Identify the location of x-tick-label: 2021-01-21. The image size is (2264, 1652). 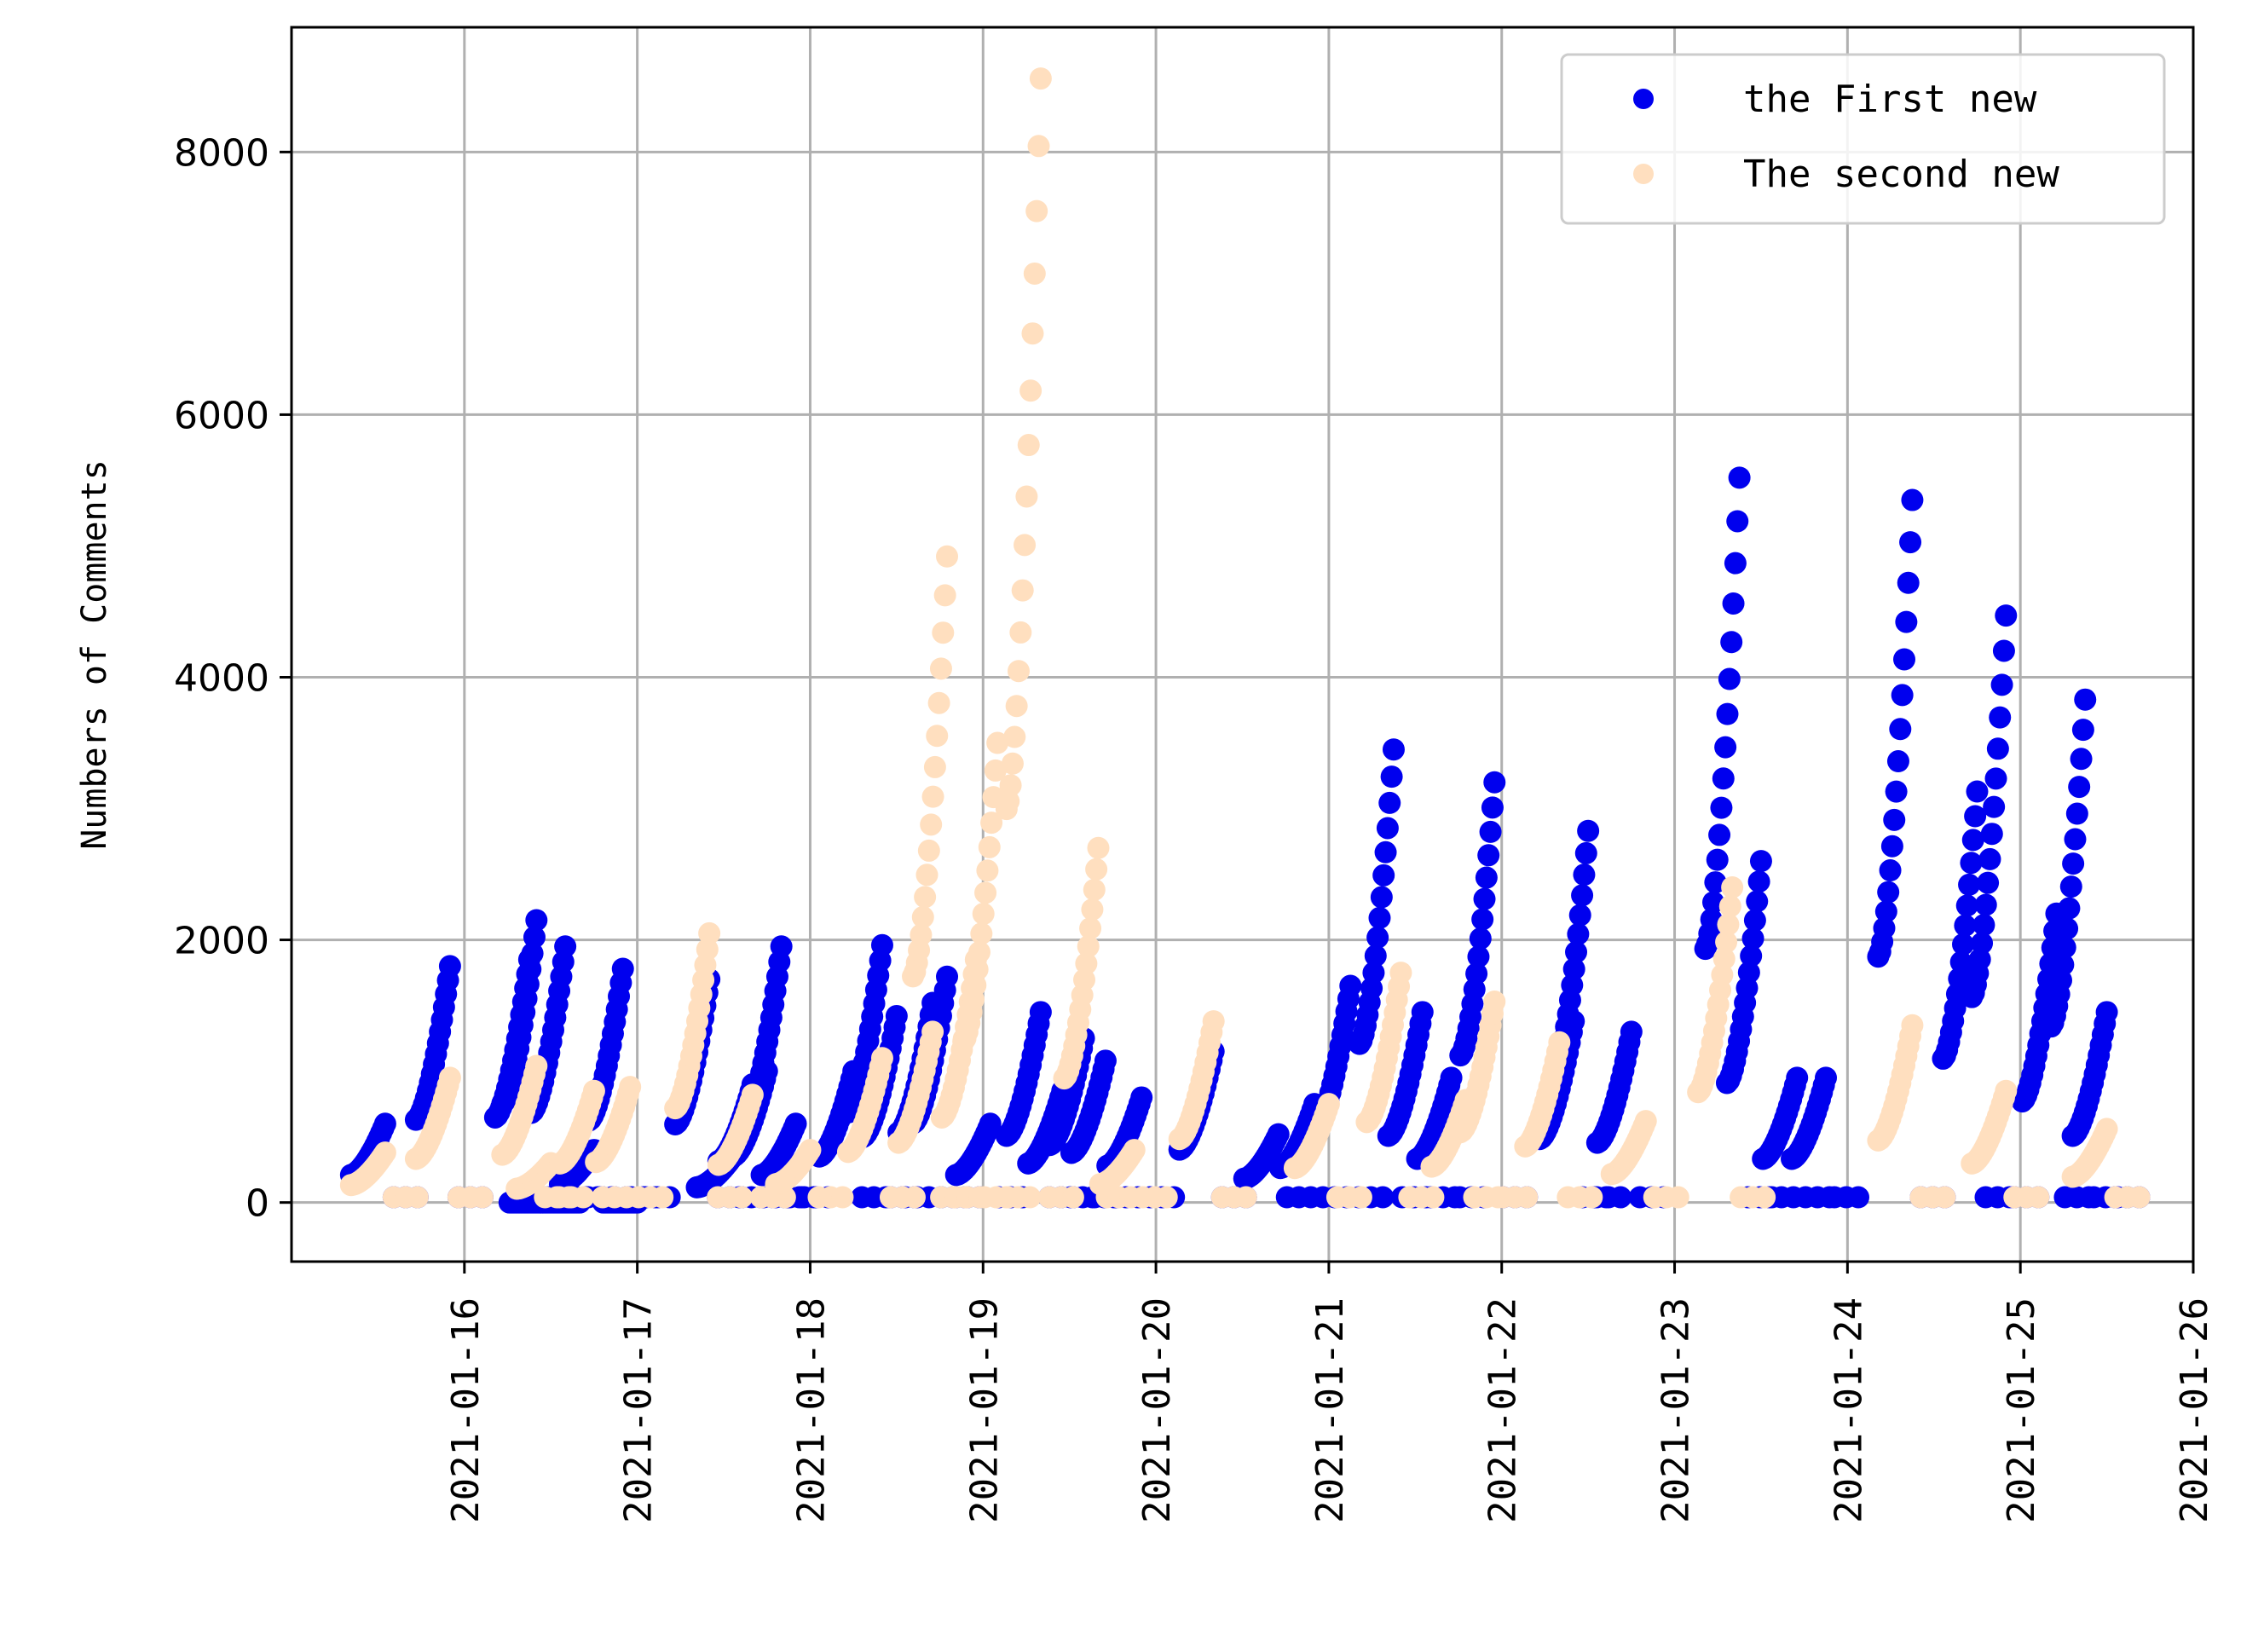
(1330, 1410).